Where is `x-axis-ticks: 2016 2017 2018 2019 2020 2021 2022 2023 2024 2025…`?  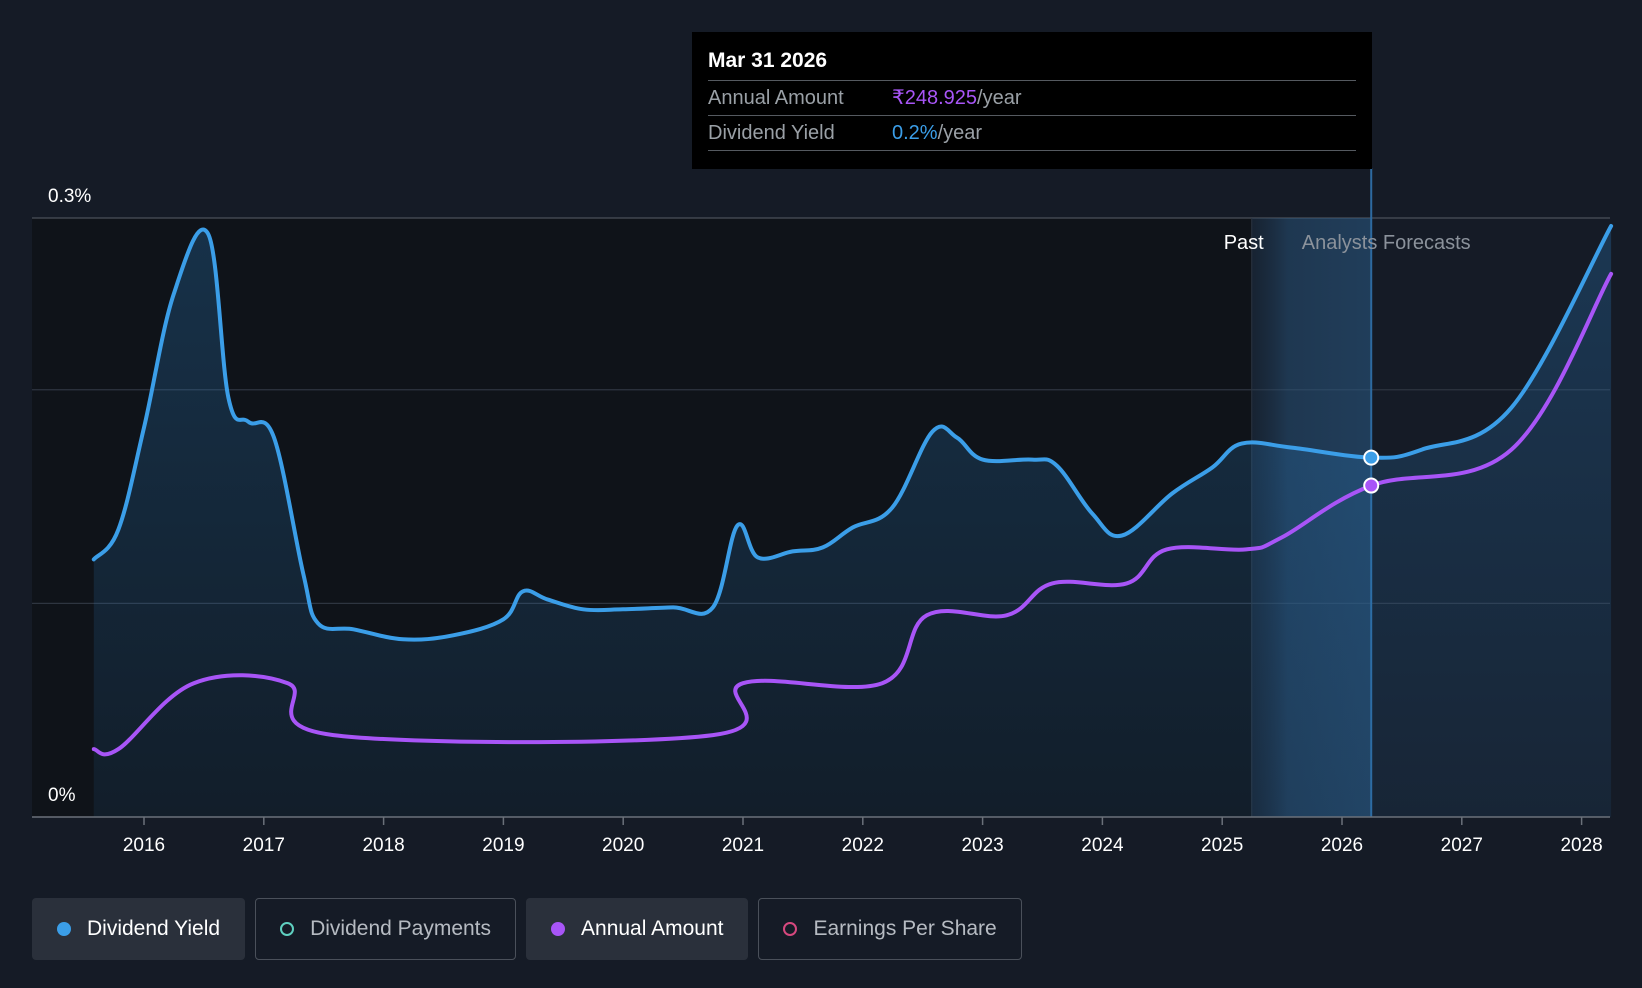
x-axis-ticks: 2016 2017 2018 2019 2020 2021 2022 2023 2024 2025… is located at coordinates (863, 836).